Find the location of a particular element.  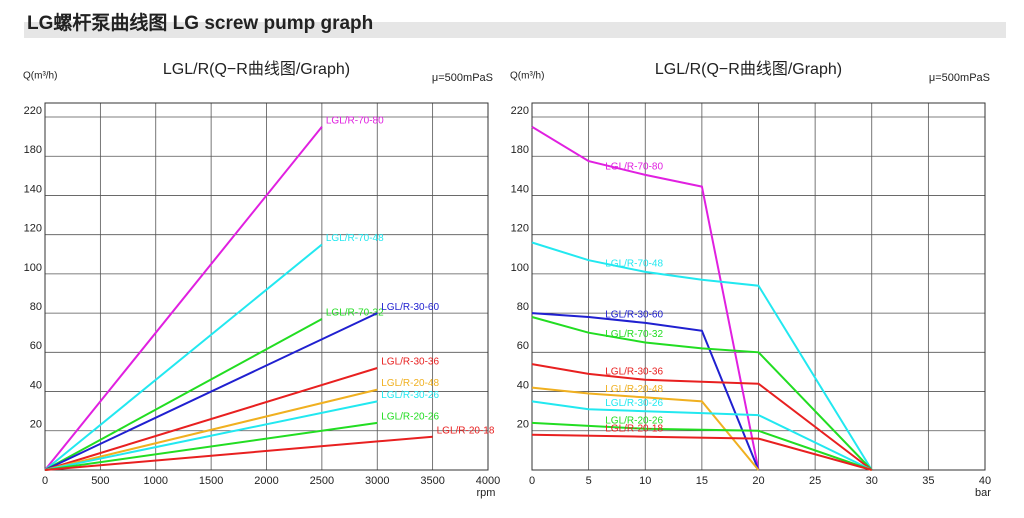

x-tick-label: 1000 is located at coordinates (156, 481).